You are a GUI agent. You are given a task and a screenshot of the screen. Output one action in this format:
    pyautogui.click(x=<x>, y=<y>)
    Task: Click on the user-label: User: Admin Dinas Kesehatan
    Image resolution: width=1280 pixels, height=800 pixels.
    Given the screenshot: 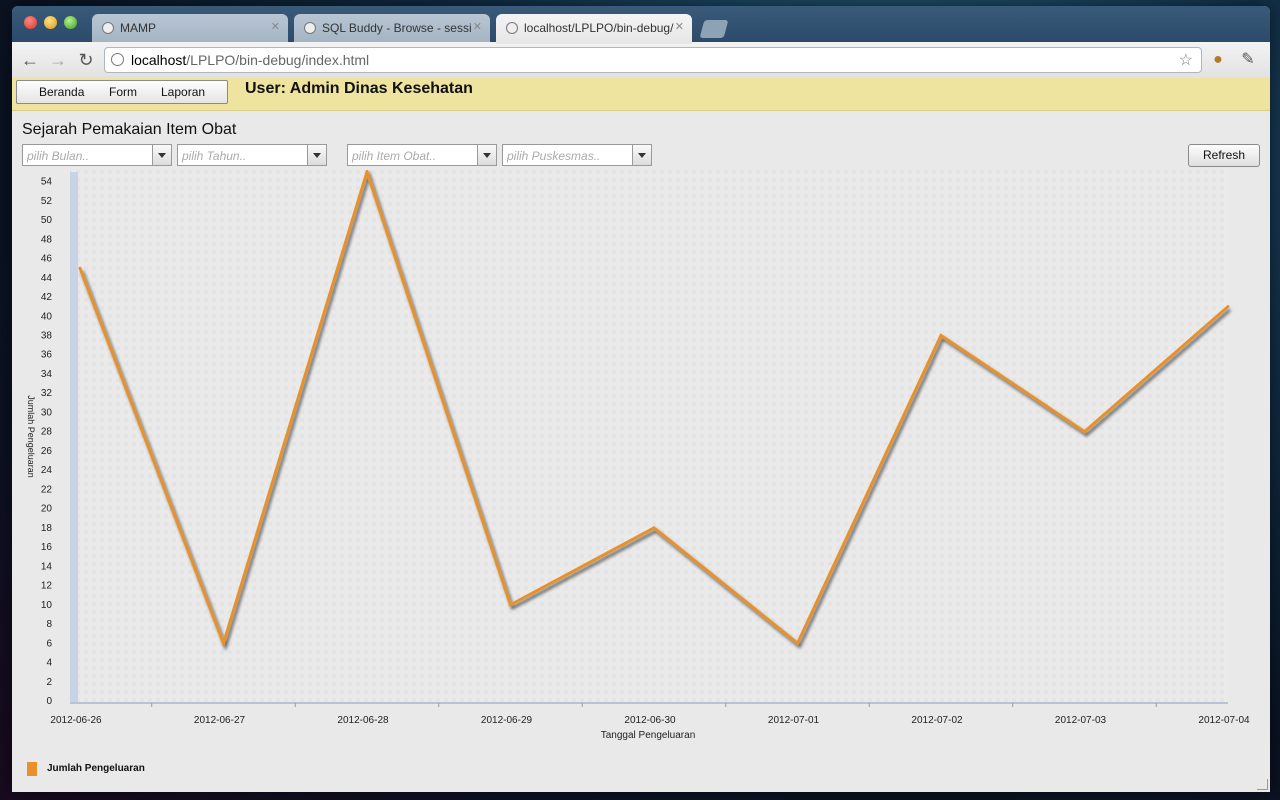 What is the action you would take?
    pyautogui.click(x=359, y=89)
    